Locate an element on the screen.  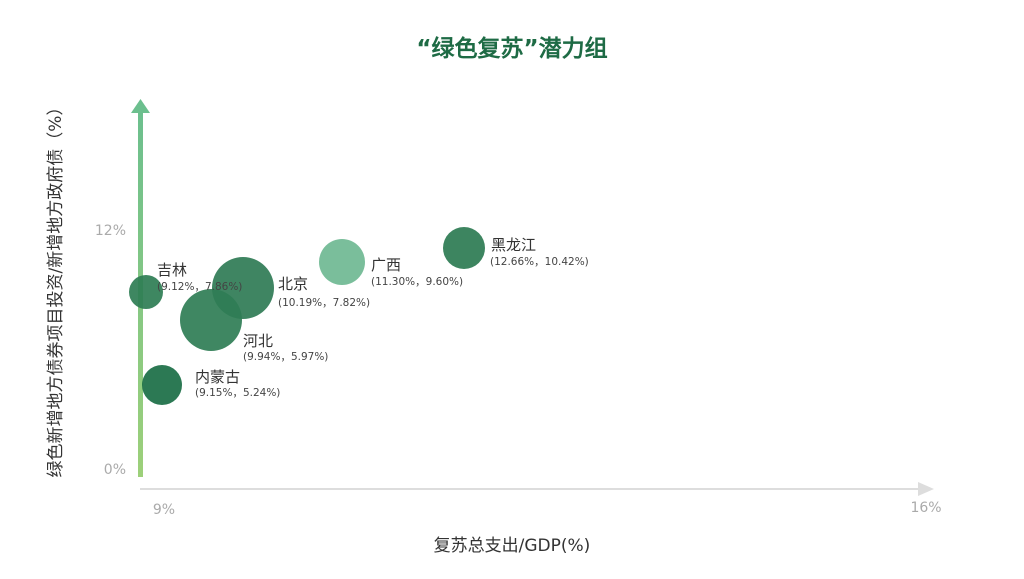
x-tick-max: 16% is located at coordinates (925, 508).